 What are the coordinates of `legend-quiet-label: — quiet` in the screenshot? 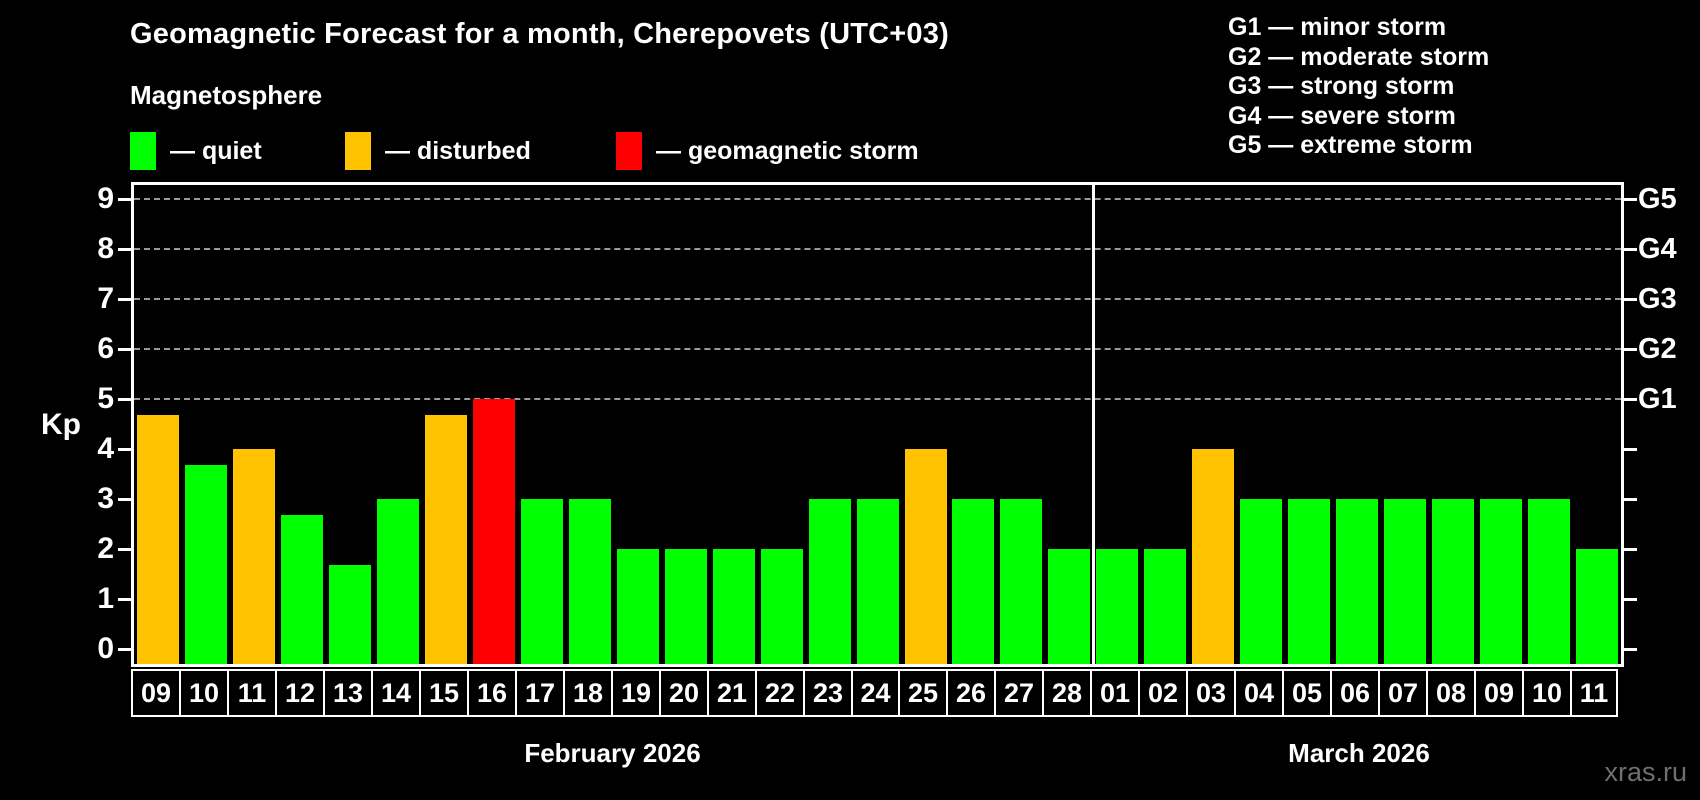 It's located at (216, 150).